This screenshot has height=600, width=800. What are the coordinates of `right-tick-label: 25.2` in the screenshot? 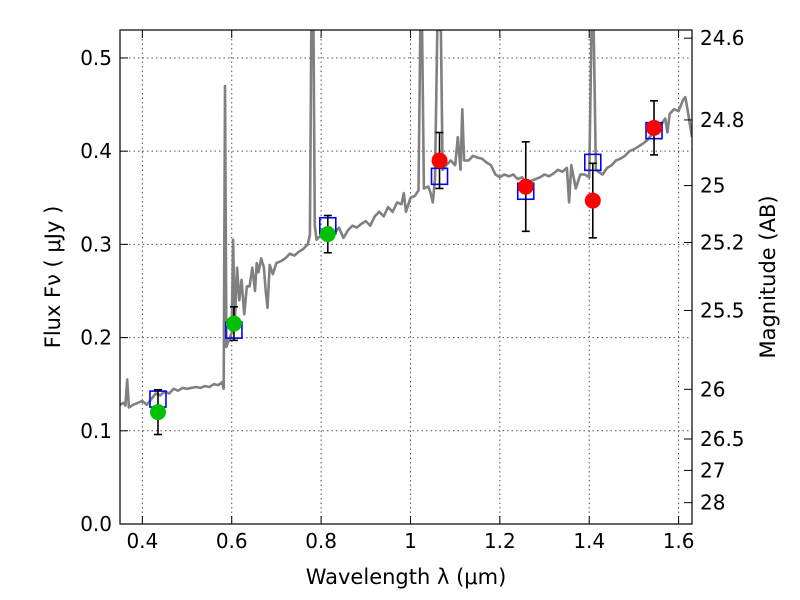 It's located at (722, 243).